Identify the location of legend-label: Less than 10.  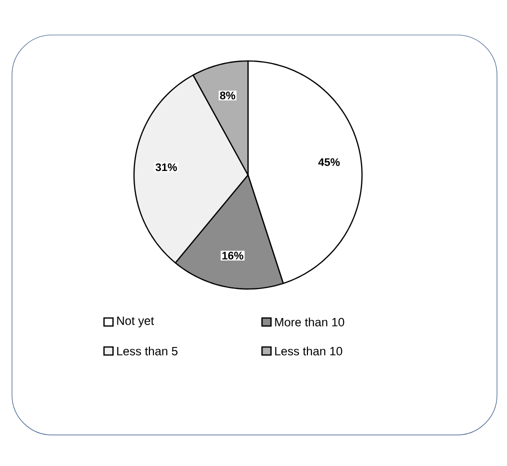
(308, 351).